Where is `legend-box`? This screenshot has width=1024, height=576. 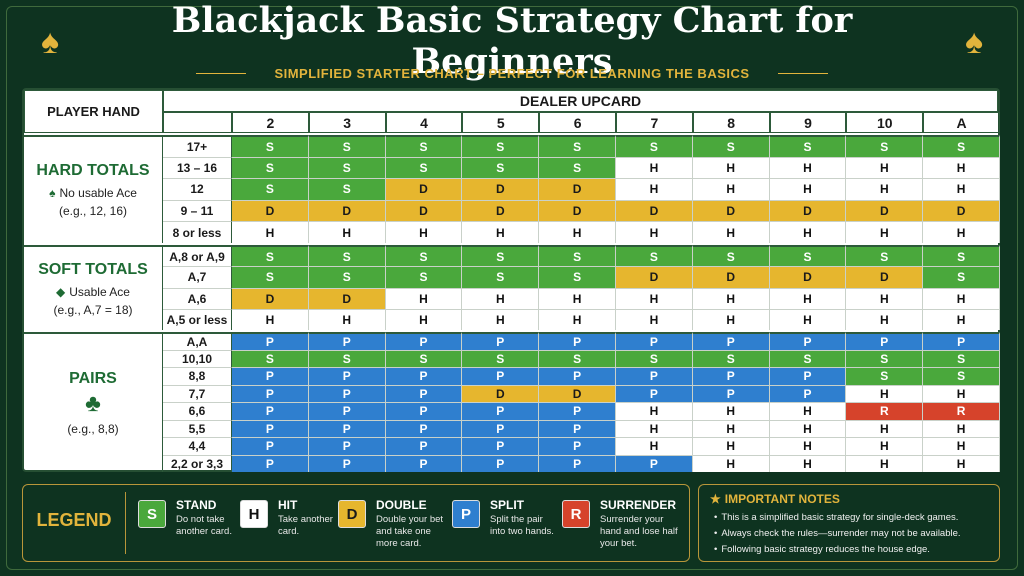 legend-box is located at coordinates (356, 523).